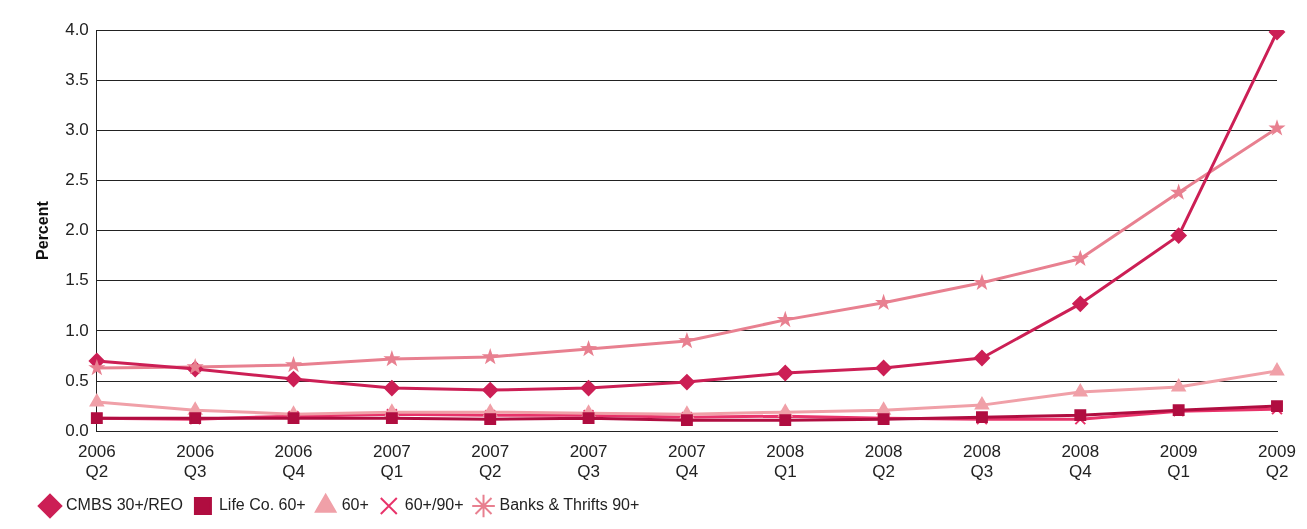 This screenshot has height=529, width=1307. Describe the element at coordinates (77, 430) in the screenshot. I see `y-tick-label: 0.0` at that location.